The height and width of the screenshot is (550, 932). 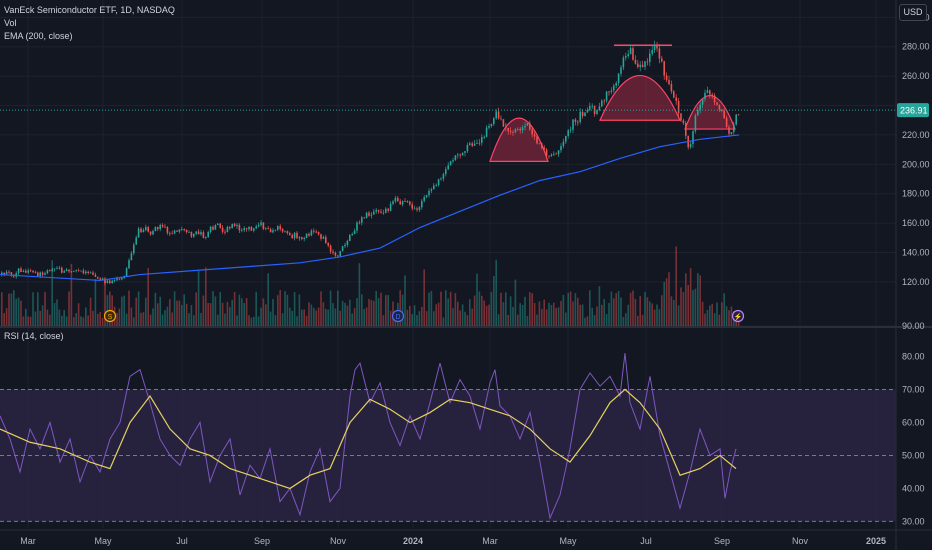 I want to click on ema-legend: EMA (200, close), so click(x=38, y=36).